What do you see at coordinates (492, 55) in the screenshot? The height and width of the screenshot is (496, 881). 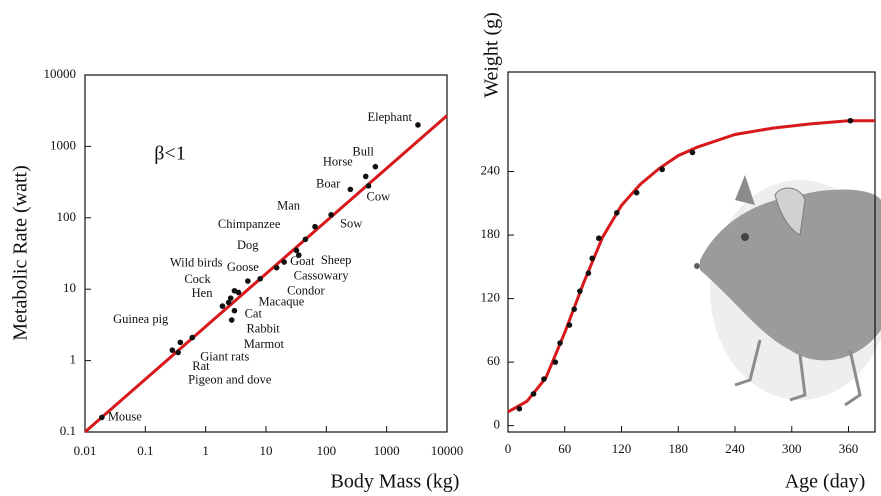 I see `y-axis-title: Weight (g)` at bounding box center [492, 55].